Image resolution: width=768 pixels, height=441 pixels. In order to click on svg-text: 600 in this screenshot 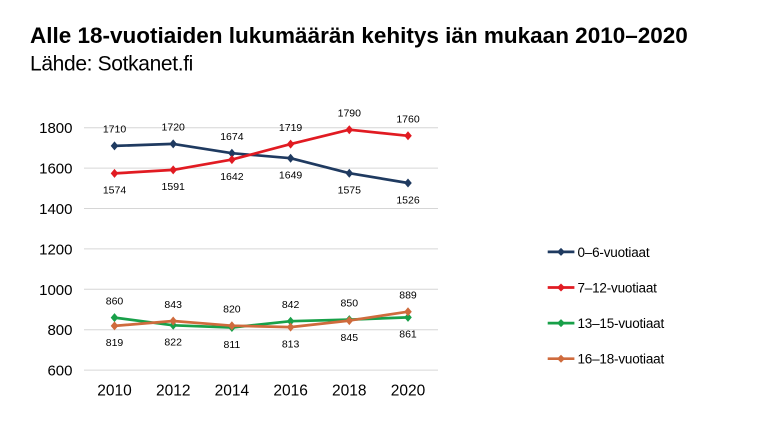, I will do `click(59, 371)`.